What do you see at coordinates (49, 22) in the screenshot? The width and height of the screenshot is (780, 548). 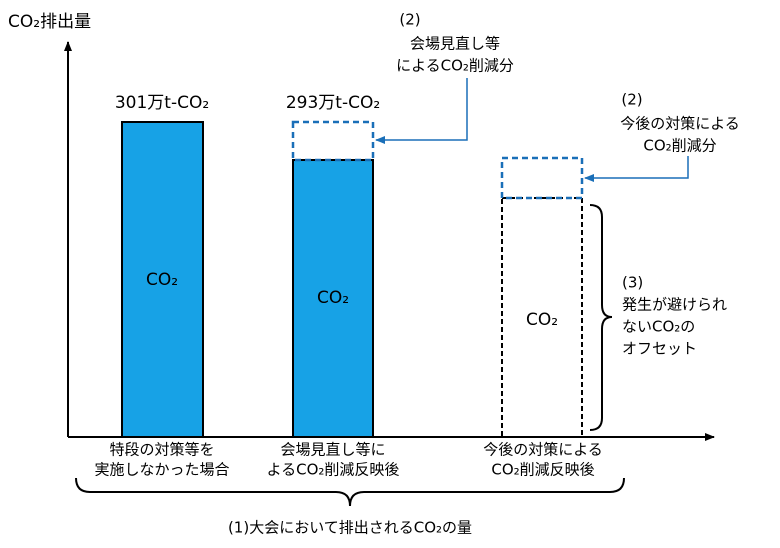 I see `axis-label: CO₂排出量` at bounding box center [49, 22].